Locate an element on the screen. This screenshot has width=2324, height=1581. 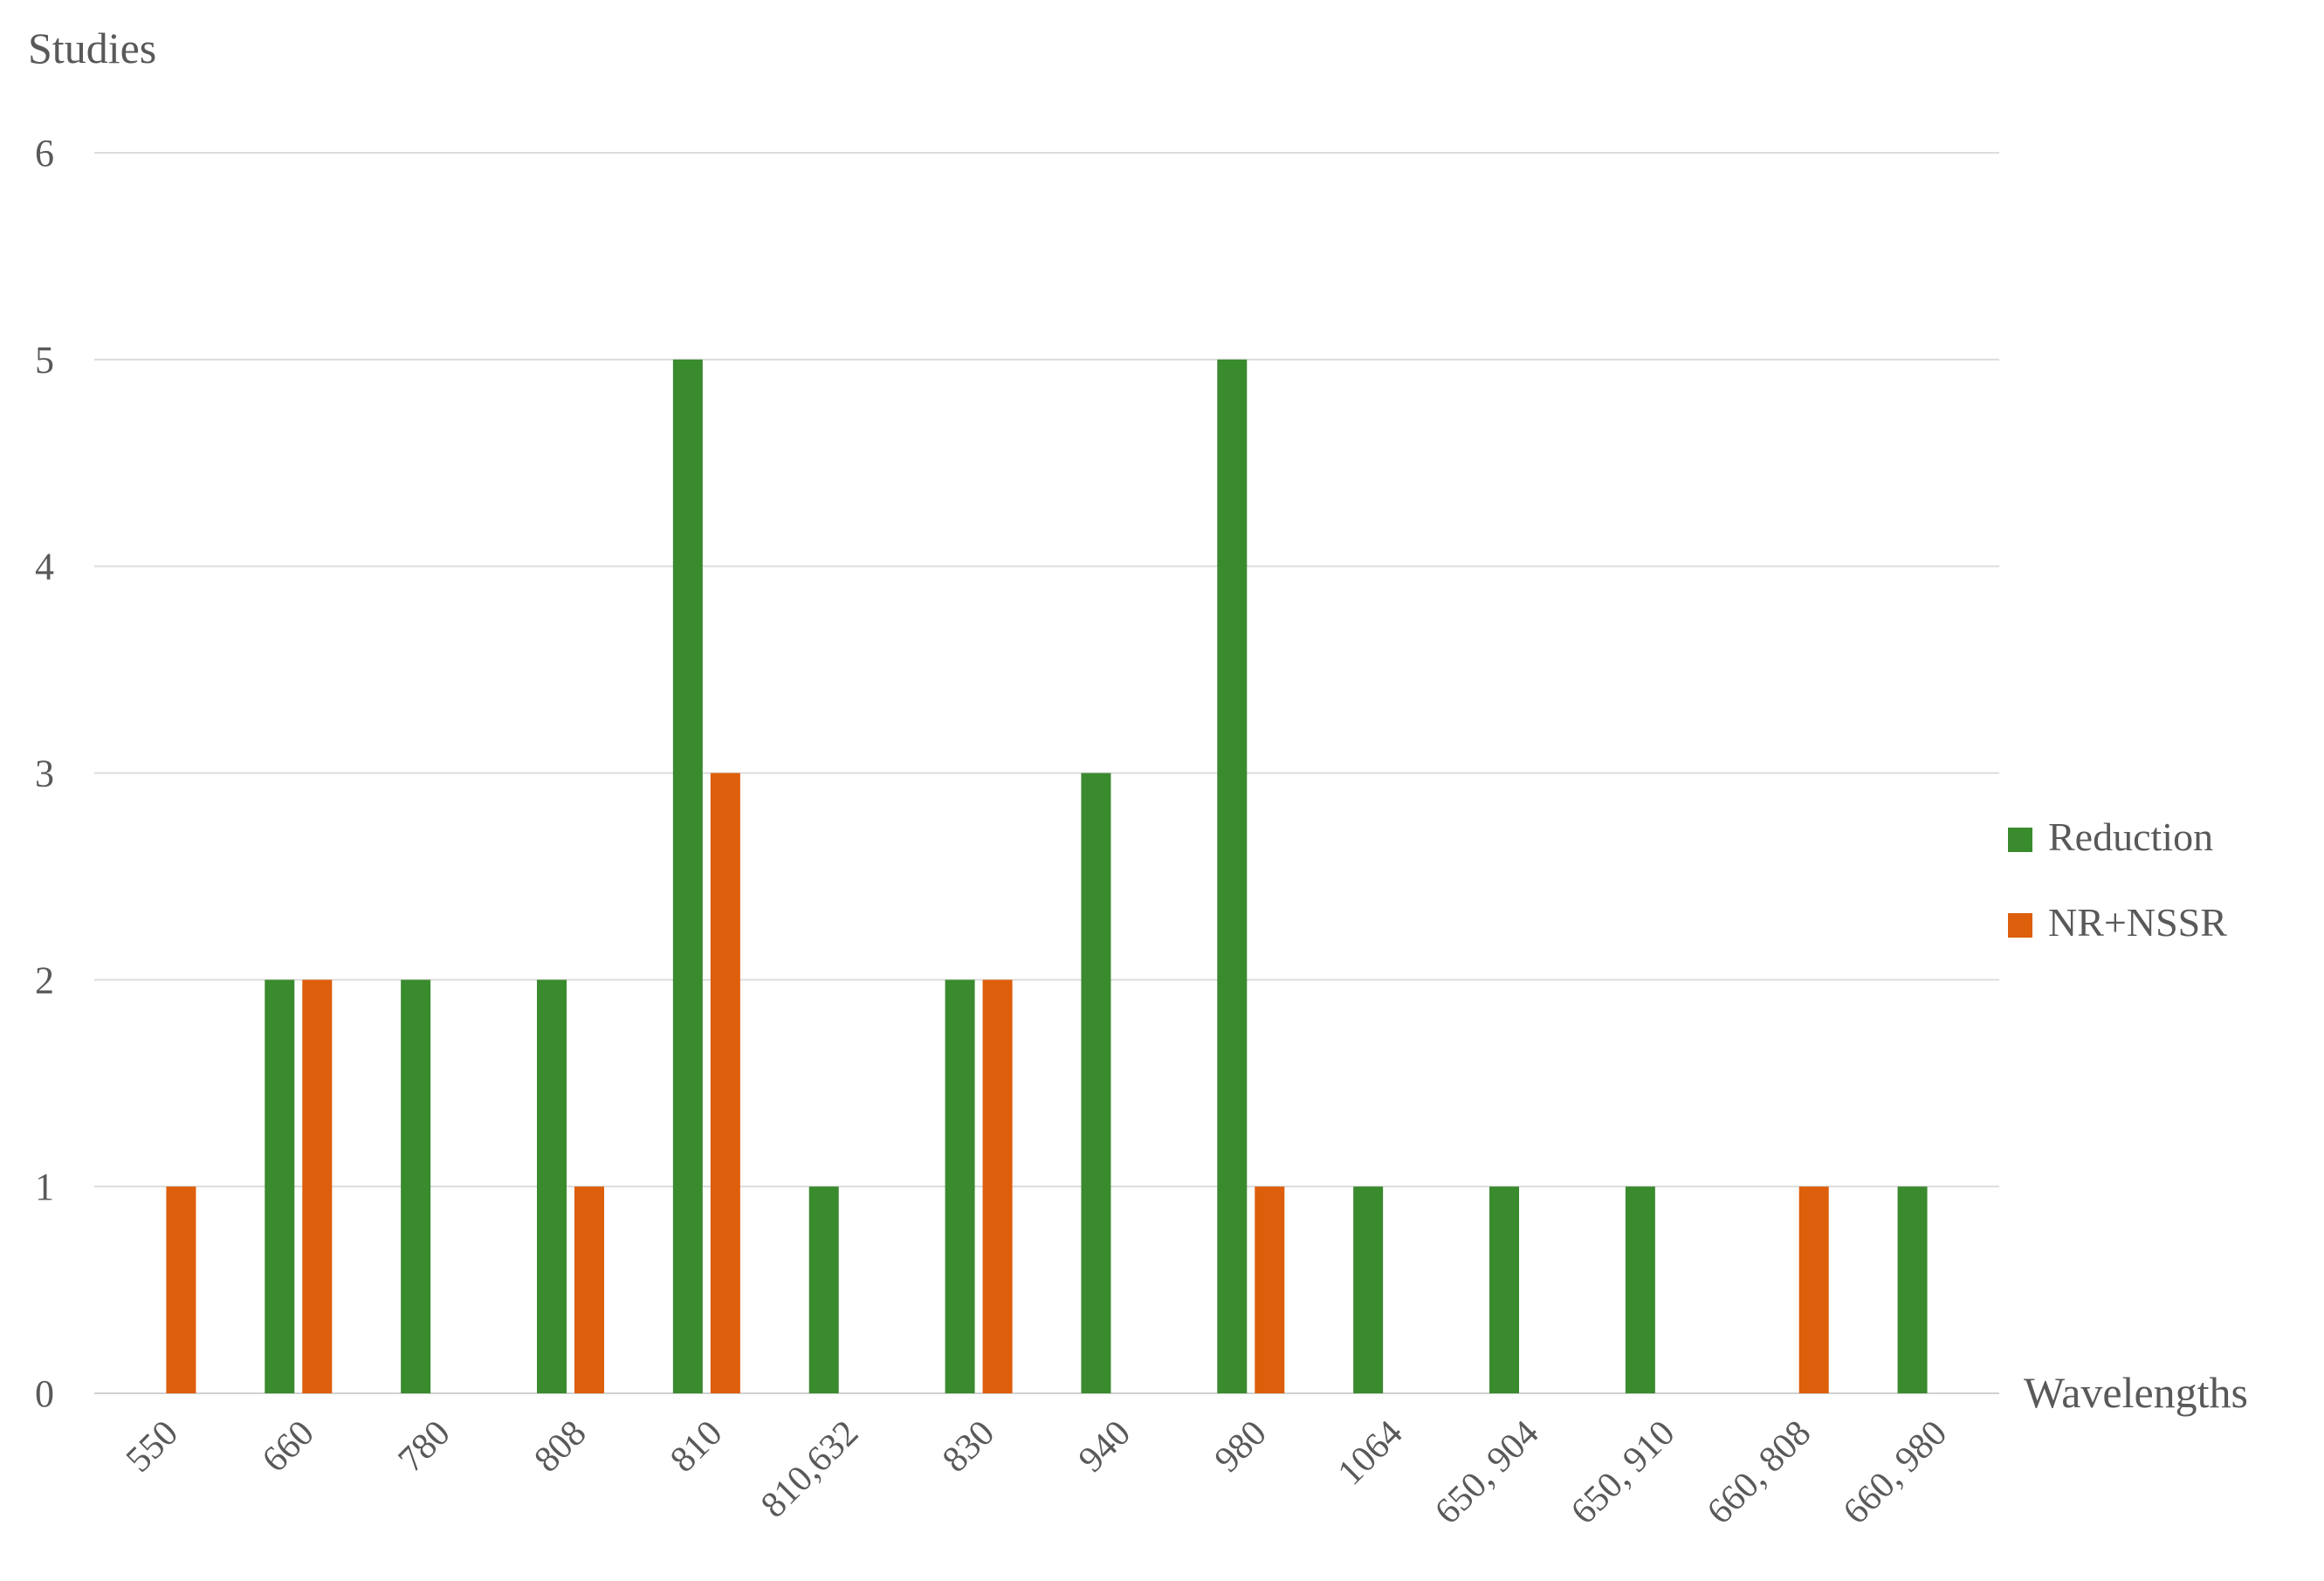
x-tick-label: 660, 980 is located at coordinates (1896, 1473).